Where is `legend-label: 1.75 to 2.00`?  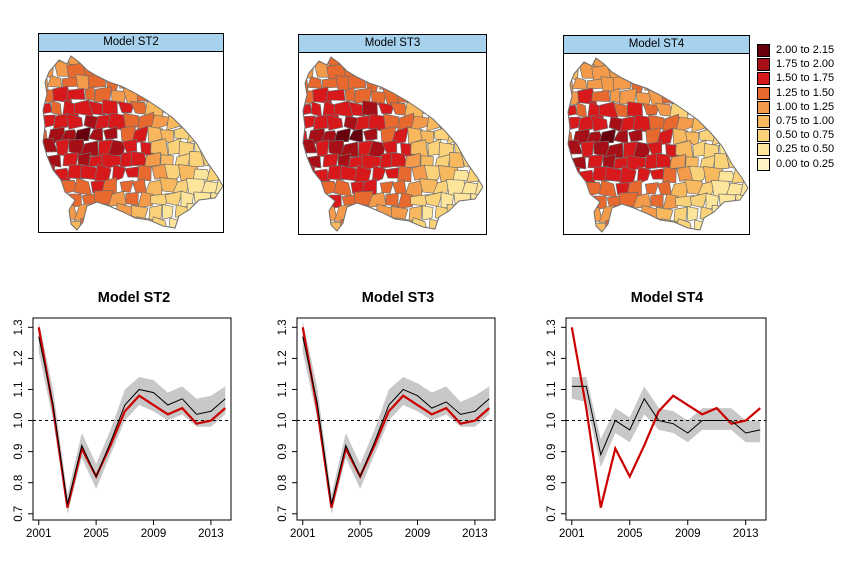 legend-label: 1.75 to 2.00 is located at coordinates (805, 64).